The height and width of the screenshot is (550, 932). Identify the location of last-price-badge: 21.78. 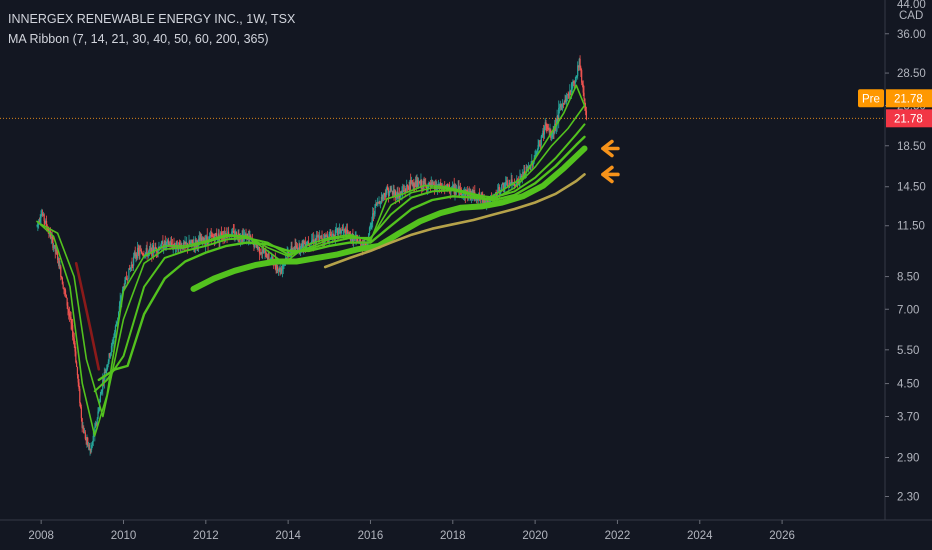
(909, 118).